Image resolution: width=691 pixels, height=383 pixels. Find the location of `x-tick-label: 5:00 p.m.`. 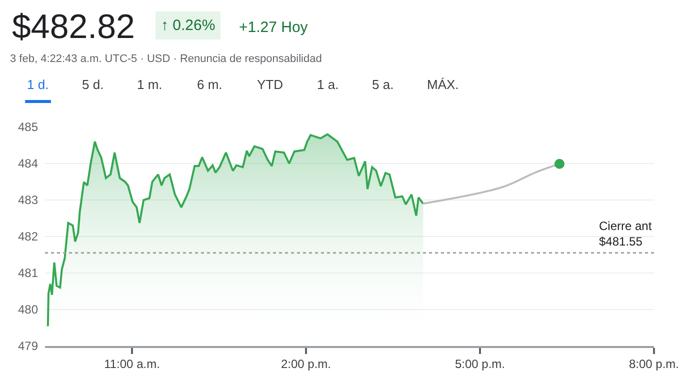

x-tick-label: 5:00 p.m. is located at coordinates (480, 364).